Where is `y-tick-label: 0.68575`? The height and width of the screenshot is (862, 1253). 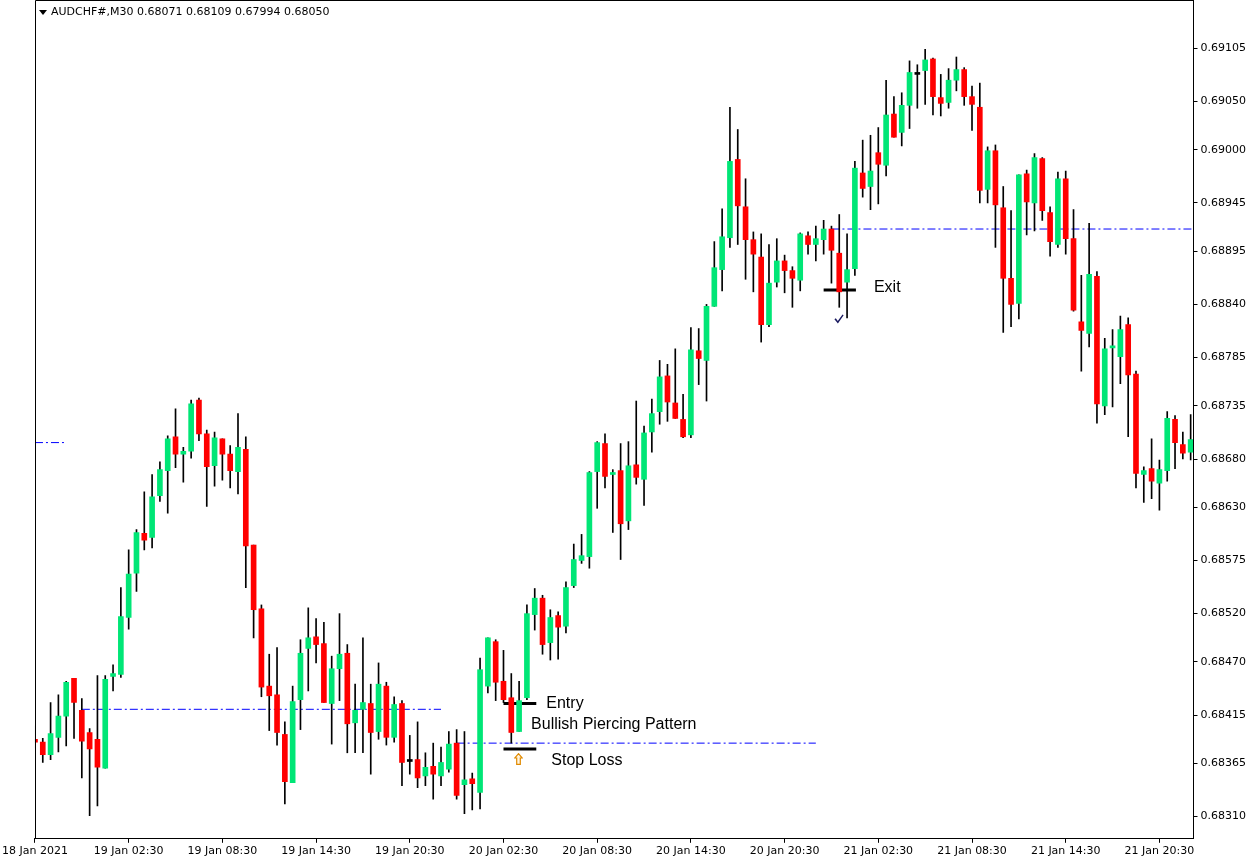 y-tick-label: 0.68575 is located at coordinates (1223, 560).